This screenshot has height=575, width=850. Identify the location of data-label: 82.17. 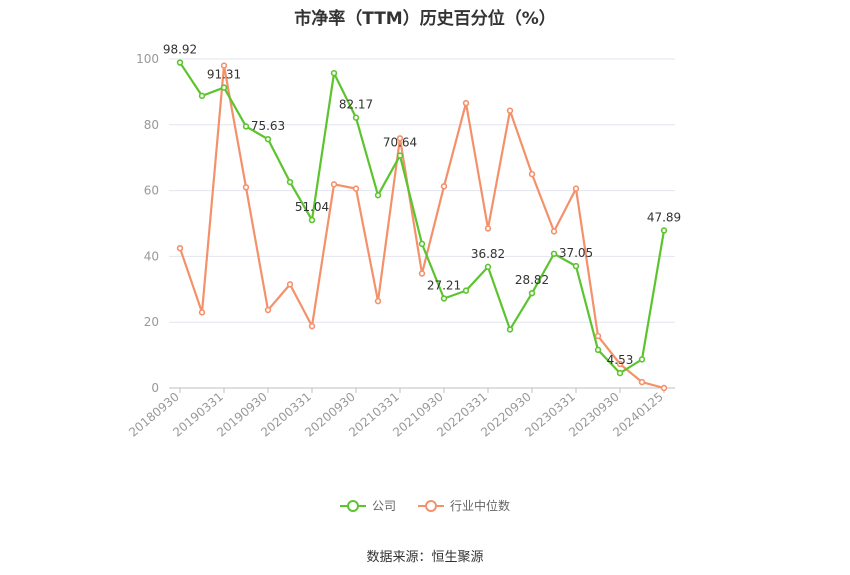
(356, 105).